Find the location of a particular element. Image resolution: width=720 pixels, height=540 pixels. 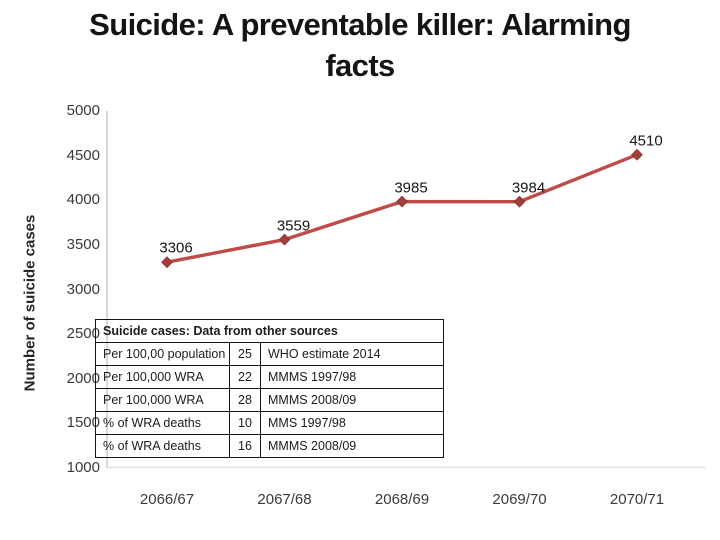

data-point-label: 3306 is located at coordinates (176, 248).